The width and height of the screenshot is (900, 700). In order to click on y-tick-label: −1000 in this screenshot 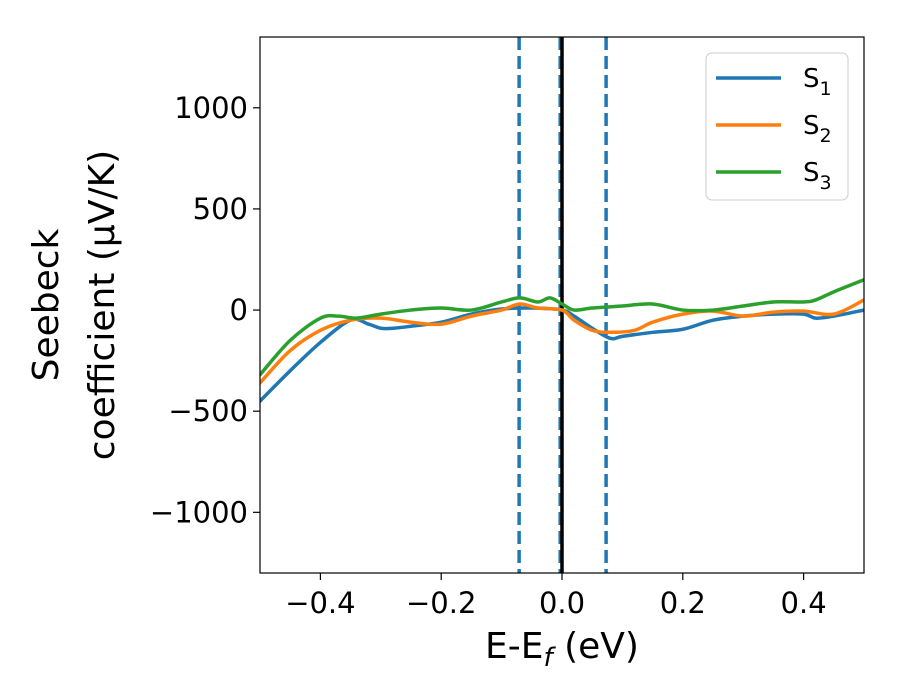, I will do `click(199, 512)`.